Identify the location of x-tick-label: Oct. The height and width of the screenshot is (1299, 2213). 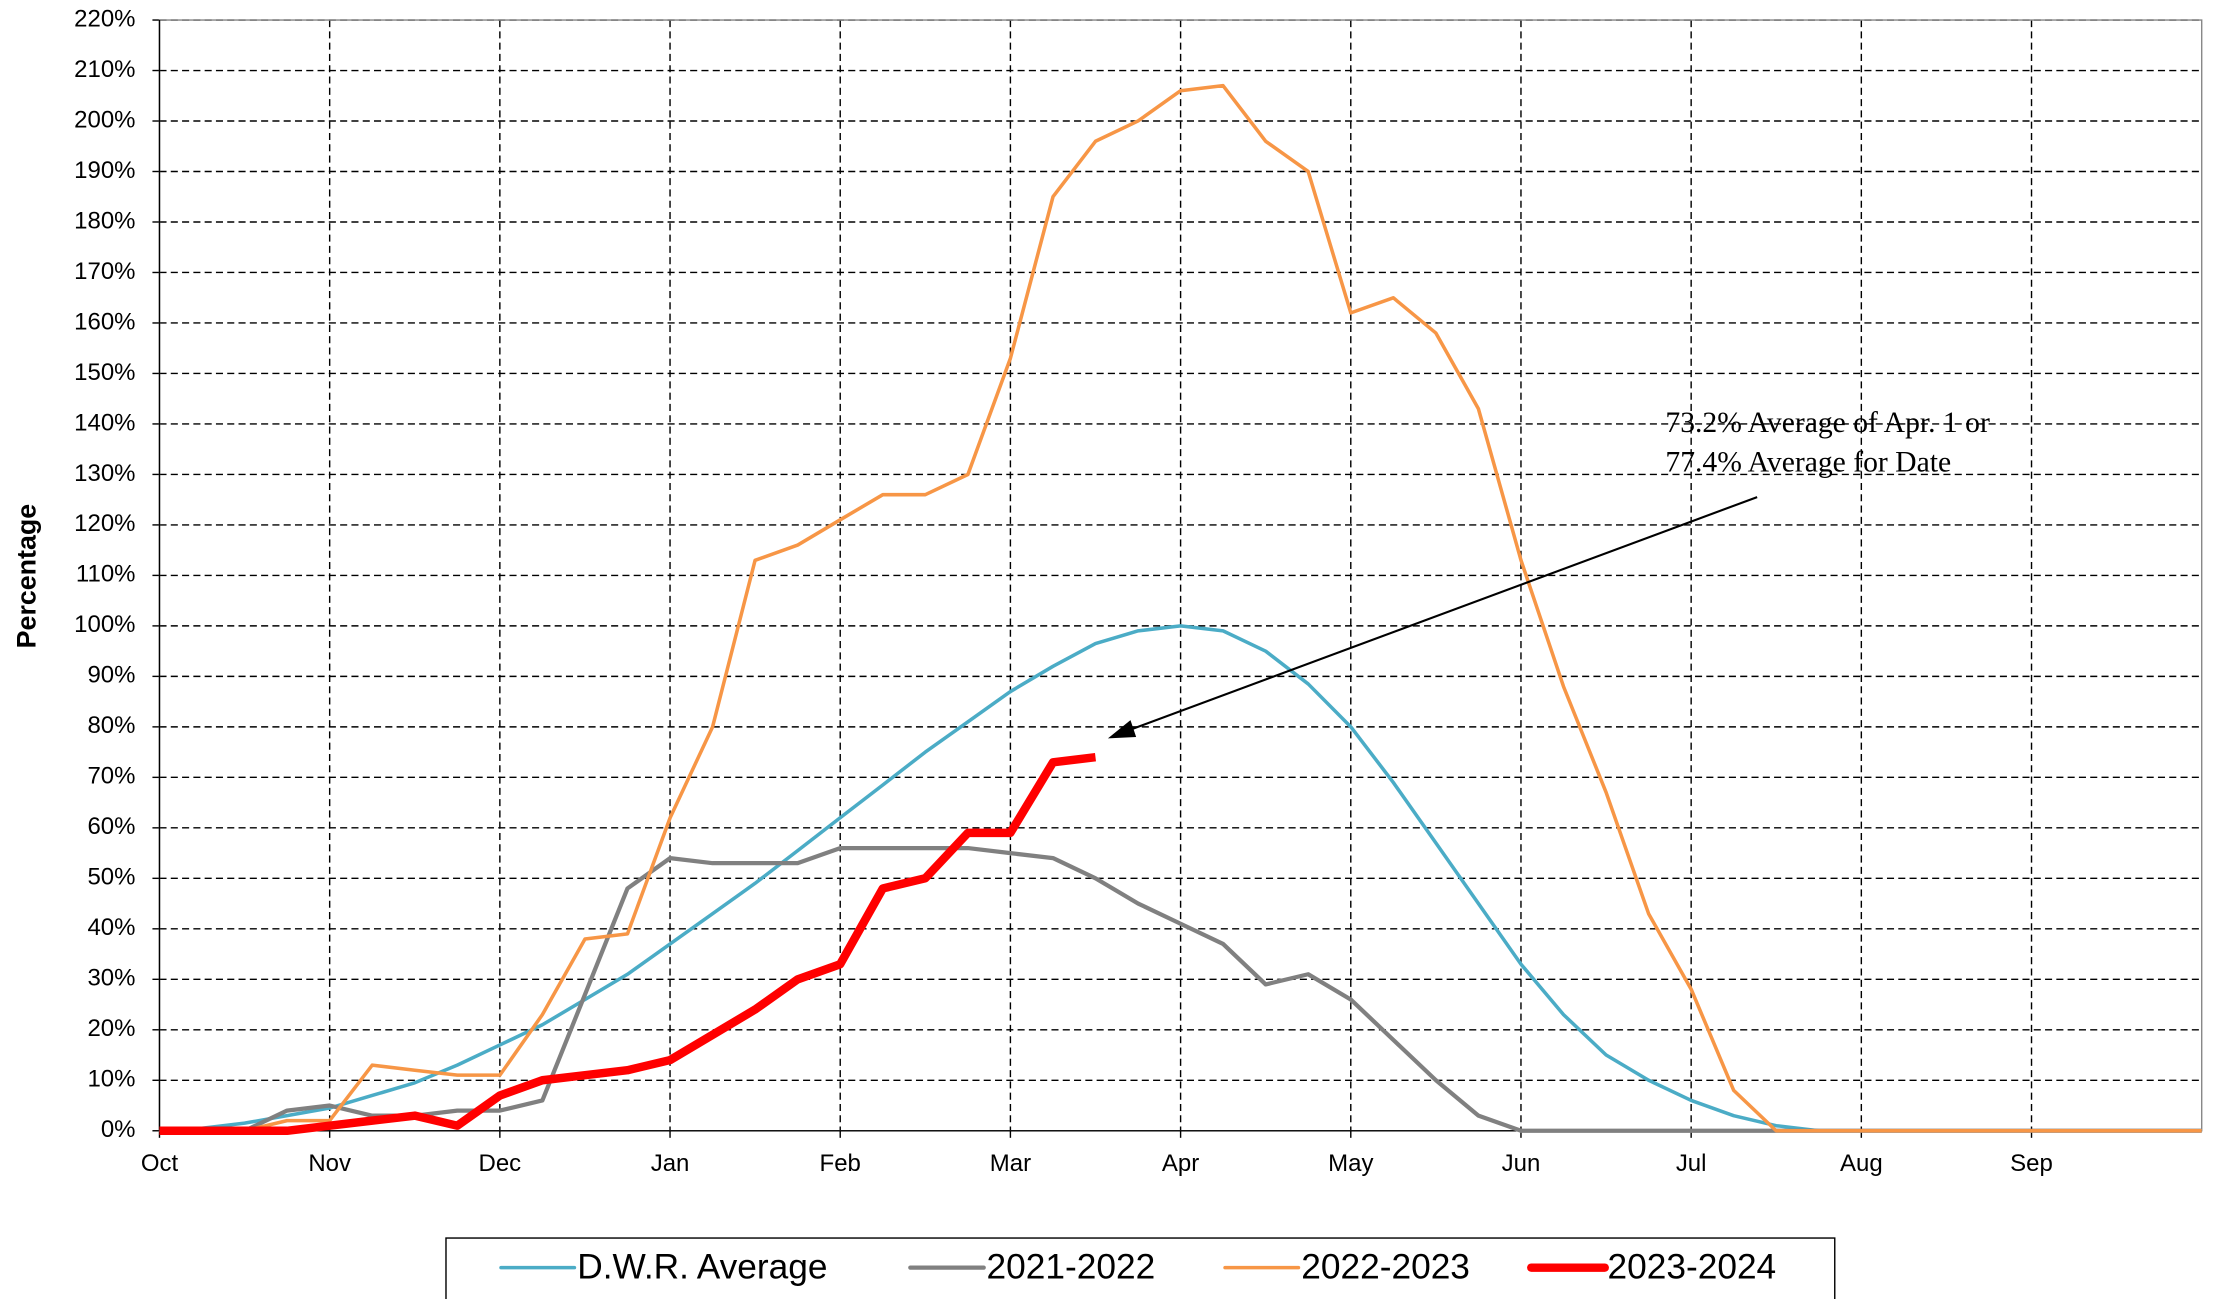
(160, 1163).